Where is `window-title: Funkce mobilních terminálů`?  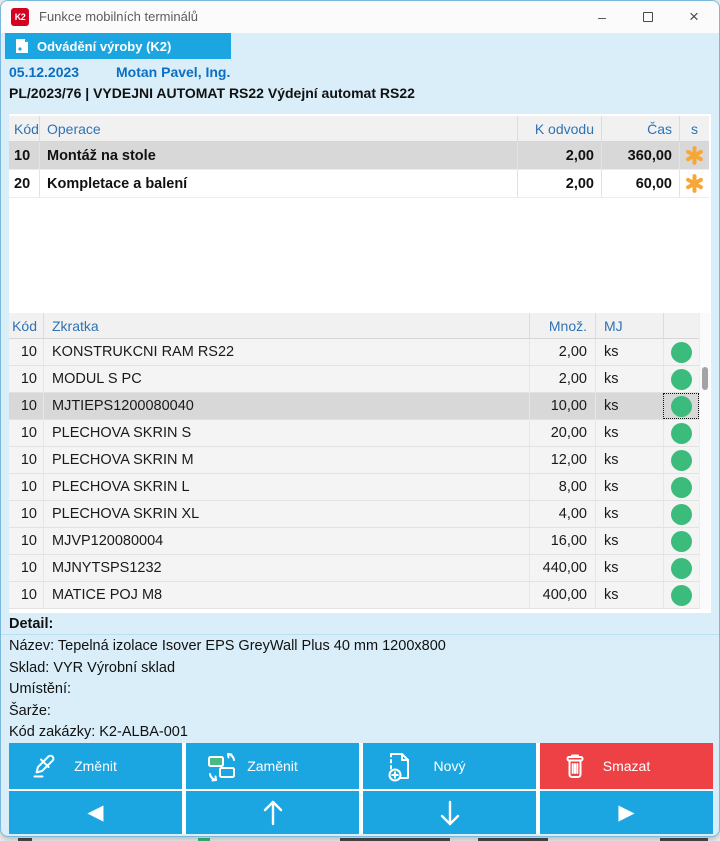
window-title: Funkce mobilních terminálů is located at coordinates (118, 16).